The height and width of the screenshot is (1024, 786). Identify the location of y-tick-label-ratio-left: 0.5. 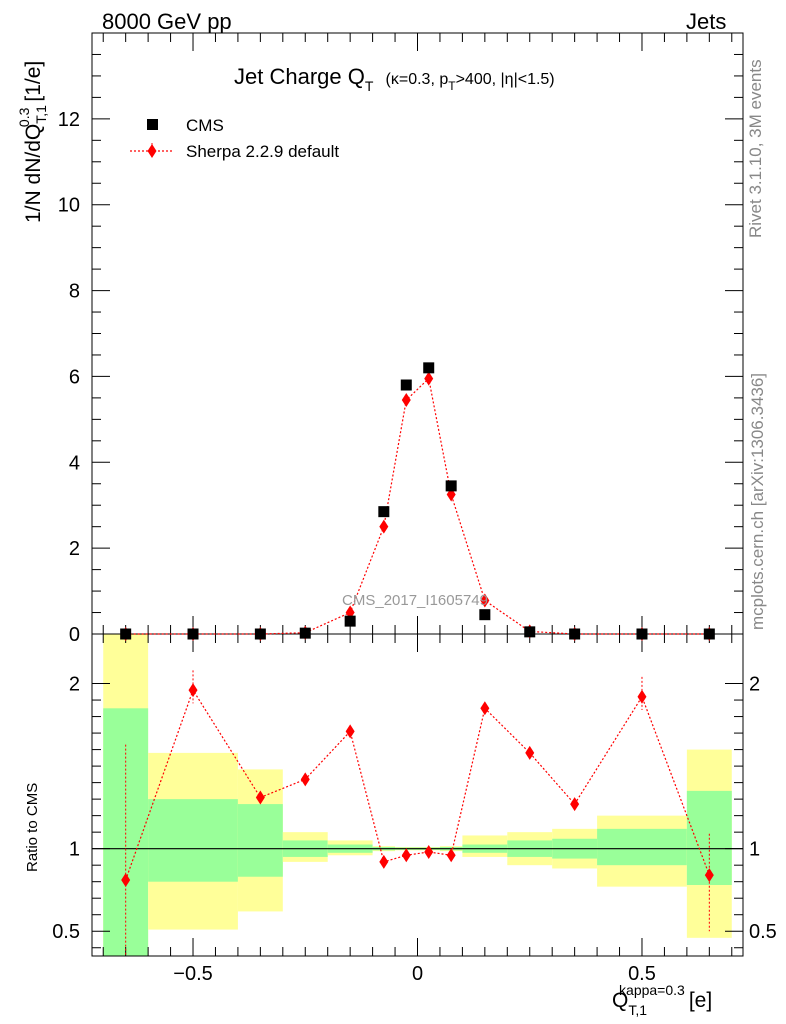
(66, 932).